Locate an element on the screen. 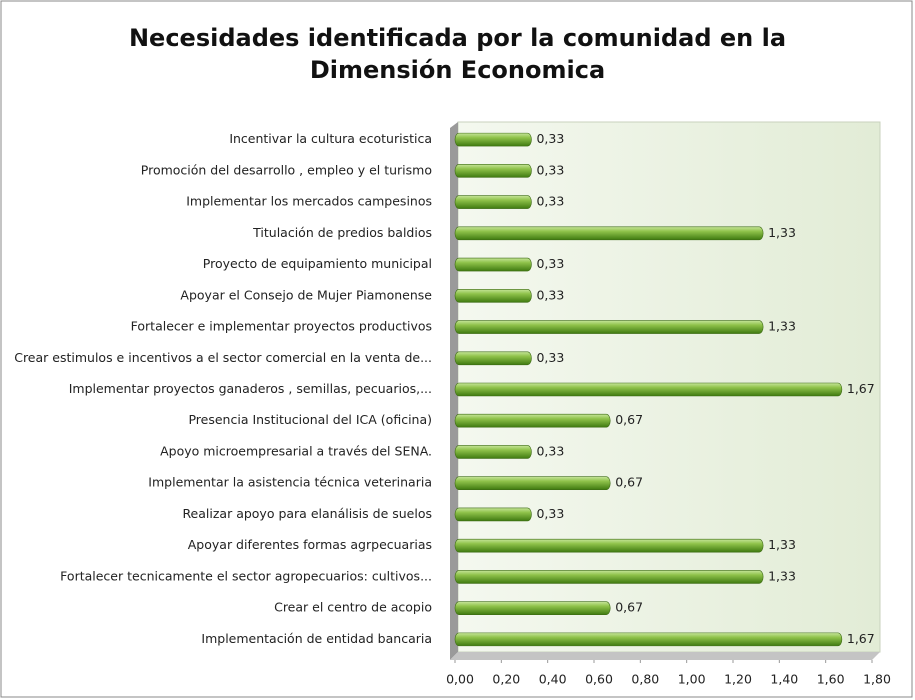 The image size is (915, 700). y-tick-label: Proyecto de equipamiento municipal is located at coordinates (317, 263).